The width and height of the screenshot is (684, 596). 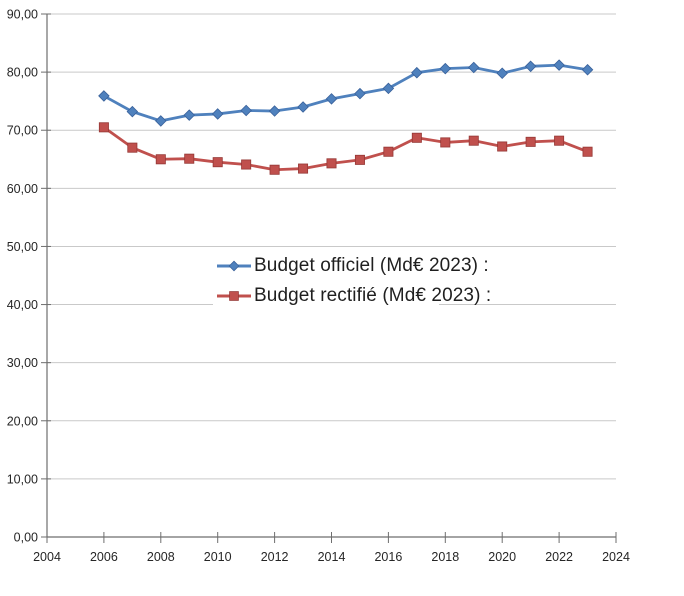 I want to click on x-tick-label: 2006, so click(x=104, y=557).